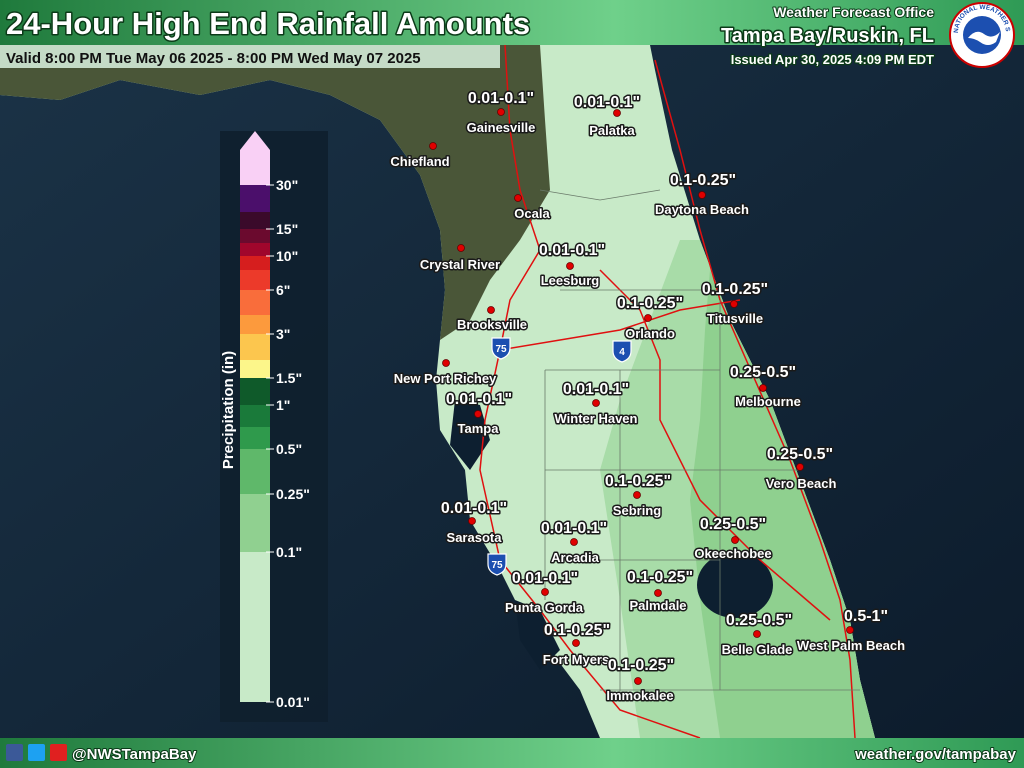 The width and height of the screenshot is (1024, 768). What do you see at coordinates (512, 753) in the screenshot?
I see `footer-bar` at bounding box center [512, 753].